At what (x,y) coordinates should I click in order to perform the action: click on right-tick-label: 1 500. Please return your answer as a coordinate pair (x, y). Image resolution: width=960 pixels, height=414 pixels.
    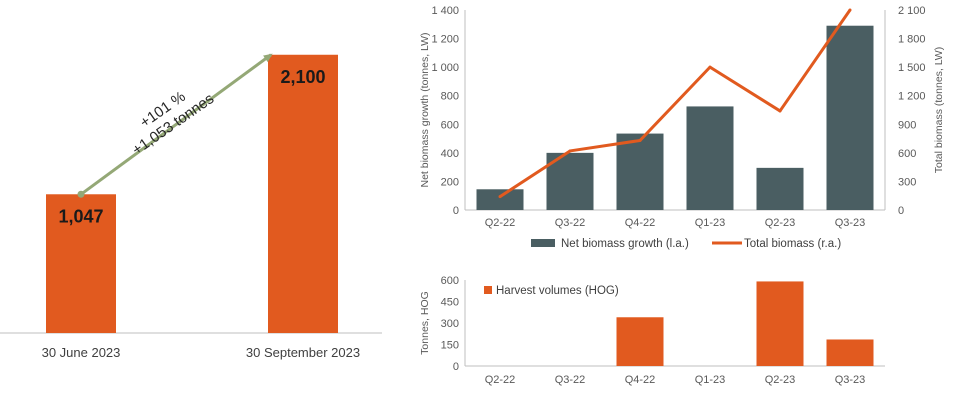
    Looking at the image, I should click on (912, 68).